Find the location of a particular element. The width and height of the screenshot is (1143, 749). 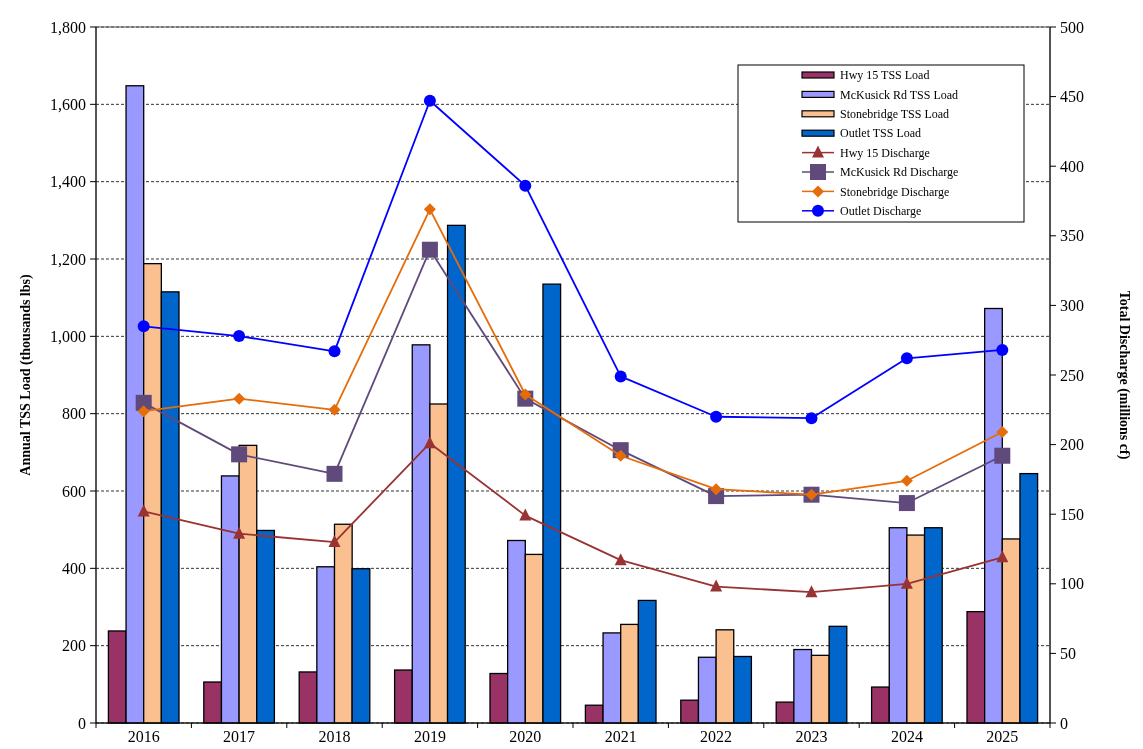

y-tick-label: 1,200 is located at coordinates (68, 259).